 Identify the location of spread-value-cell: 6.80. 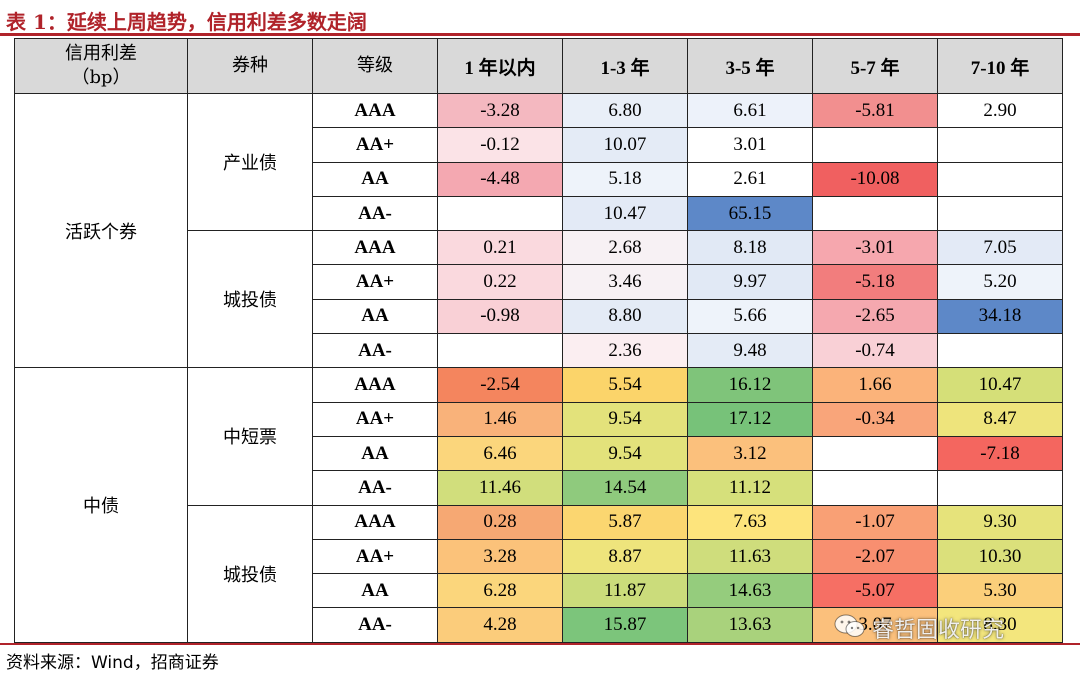
(625, 110).